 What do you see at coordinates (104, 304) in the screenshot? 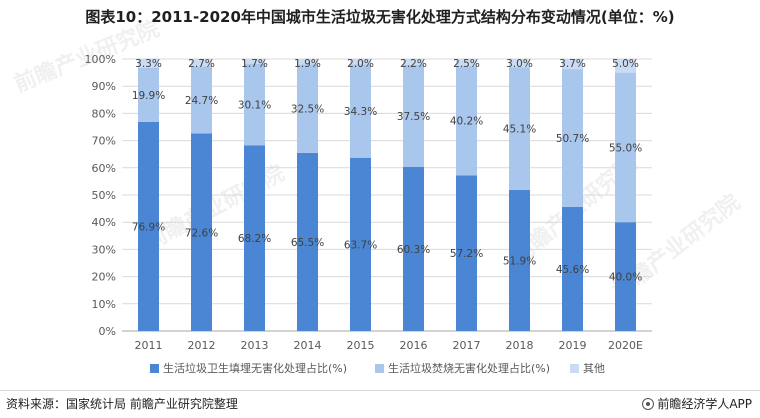
I see `y-tick-label: 10%` at bounding box center [104, 304].